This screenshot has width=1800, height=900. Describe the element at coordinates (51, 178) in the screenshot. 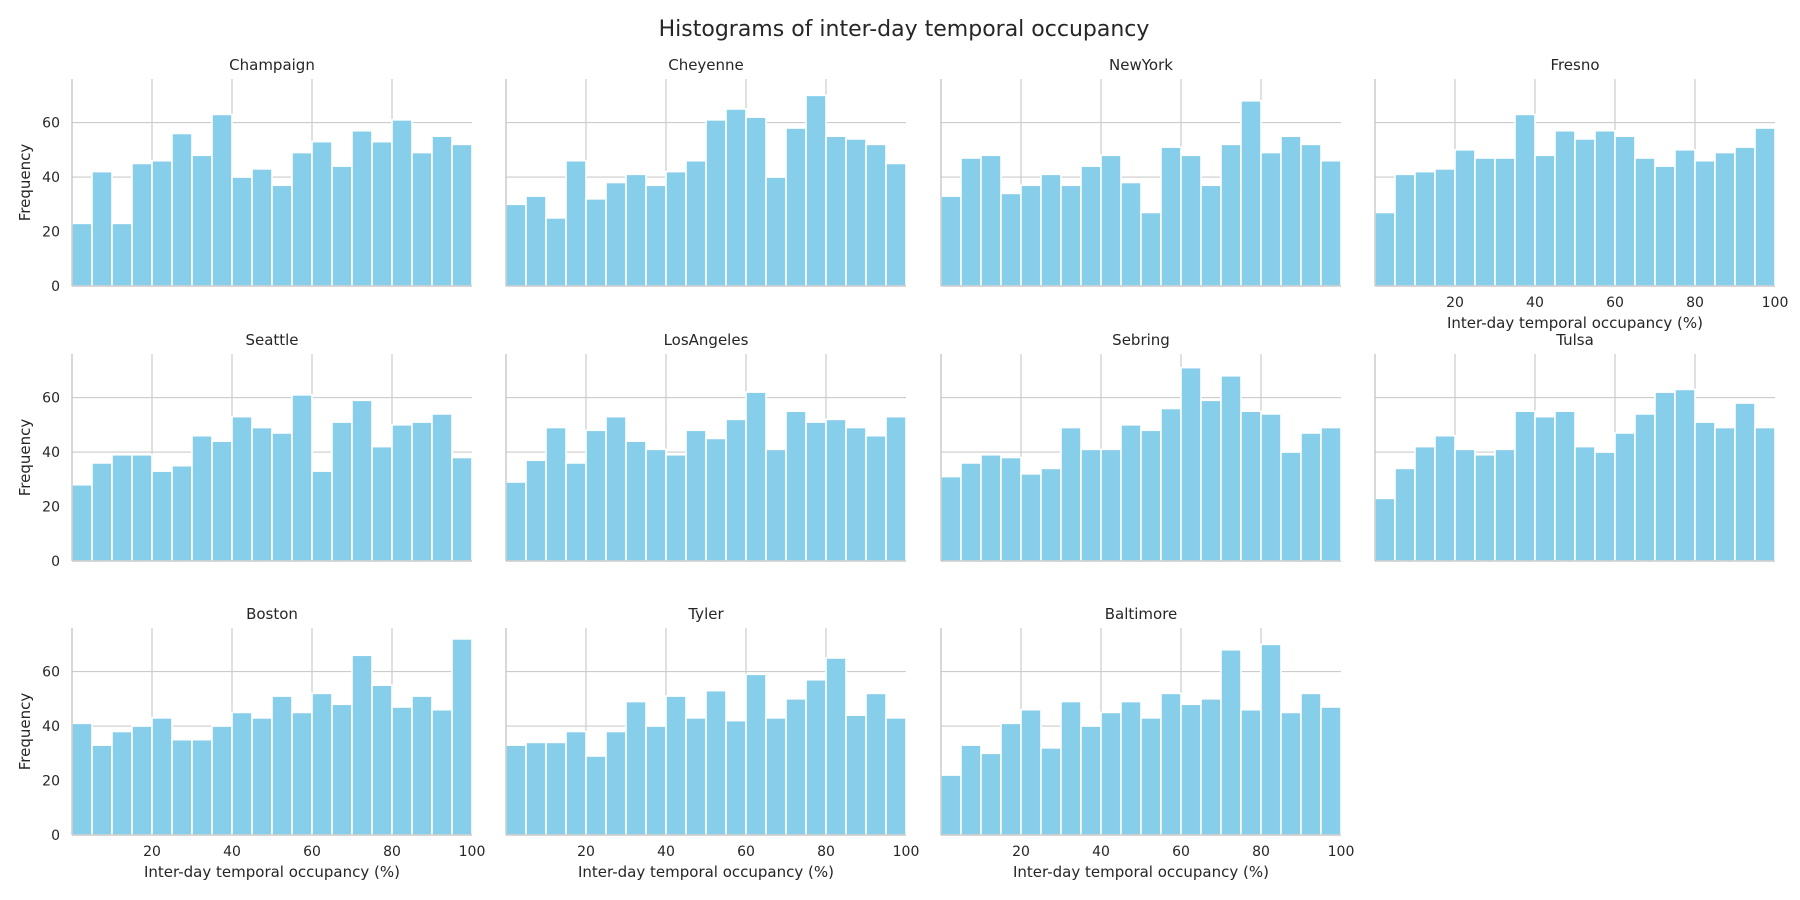

I see `y-tick-label: 40` at that location.